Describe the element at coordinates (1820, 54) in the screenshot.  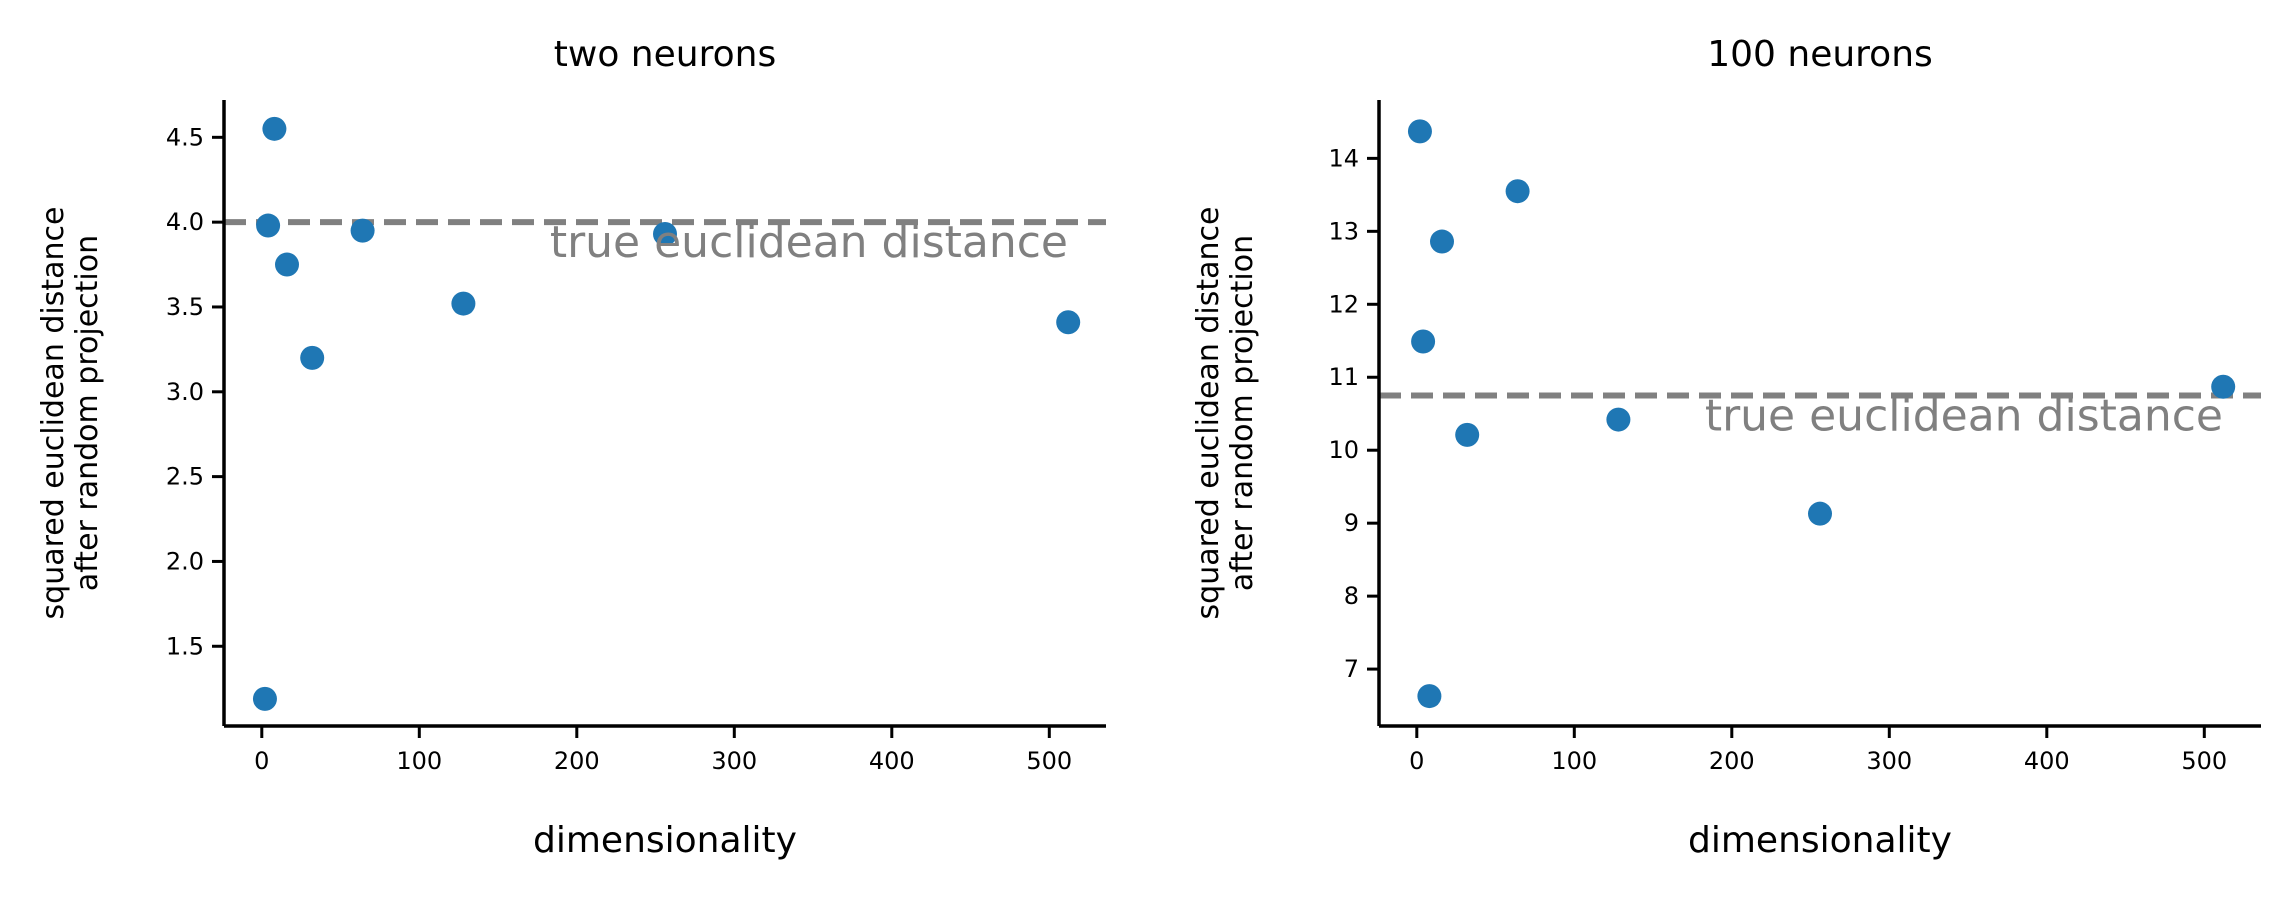
I see `chart-title: 100 neurons` at that location.